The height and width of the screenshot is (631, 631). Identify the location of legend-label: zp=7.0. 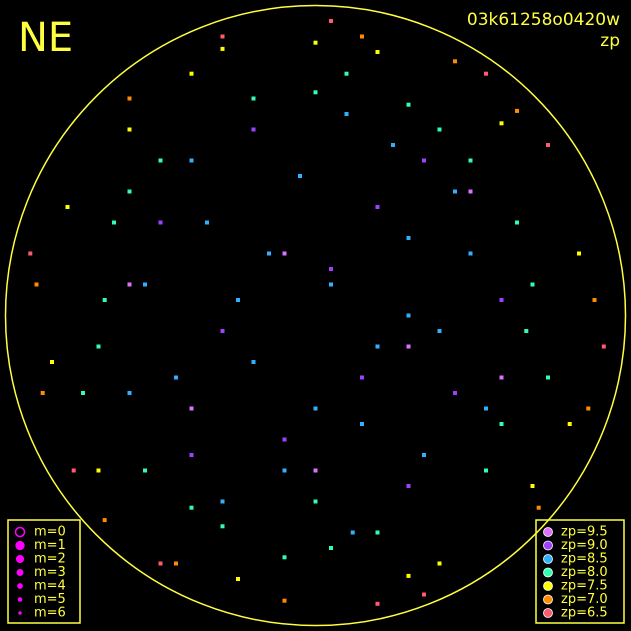
(584, 599).